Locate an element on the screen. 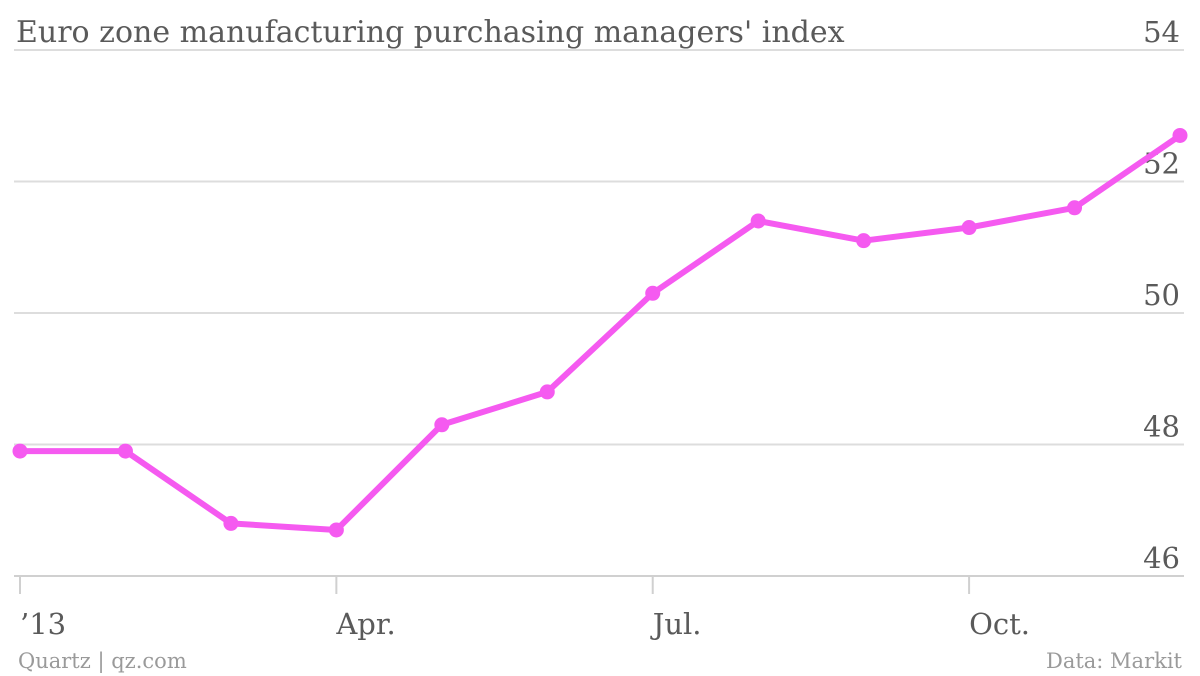 This screenshot has height=676, width=1200. y-tick-label-46: 46 is located at coordinates (1161, 558).